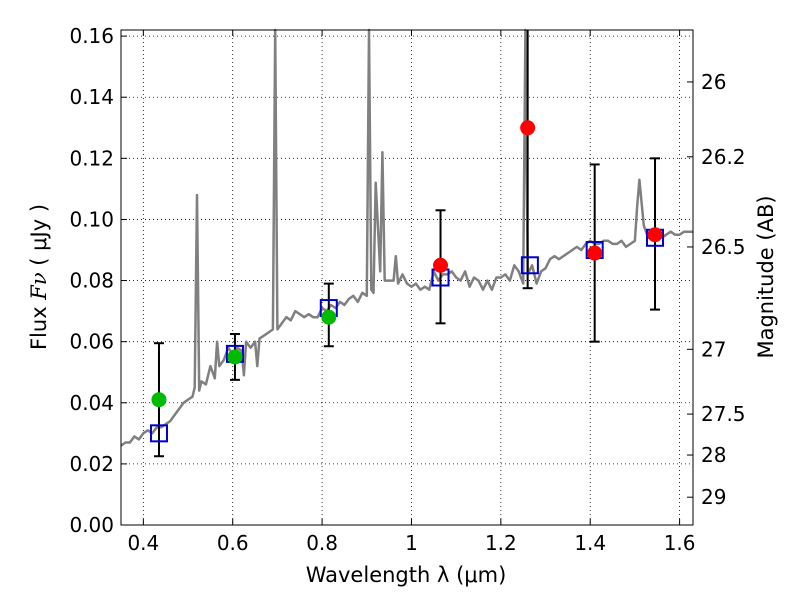  Describe the element at coordinates (91, 36) in the screenshot. I see `y-tick-label: 0.16` at that location.